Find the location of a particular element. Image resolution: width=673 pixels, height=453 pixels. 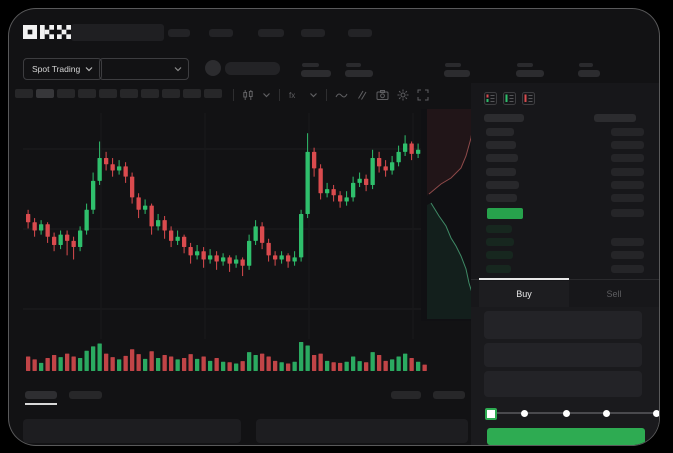

buy-submit-button is located at coordinates (566, 436).